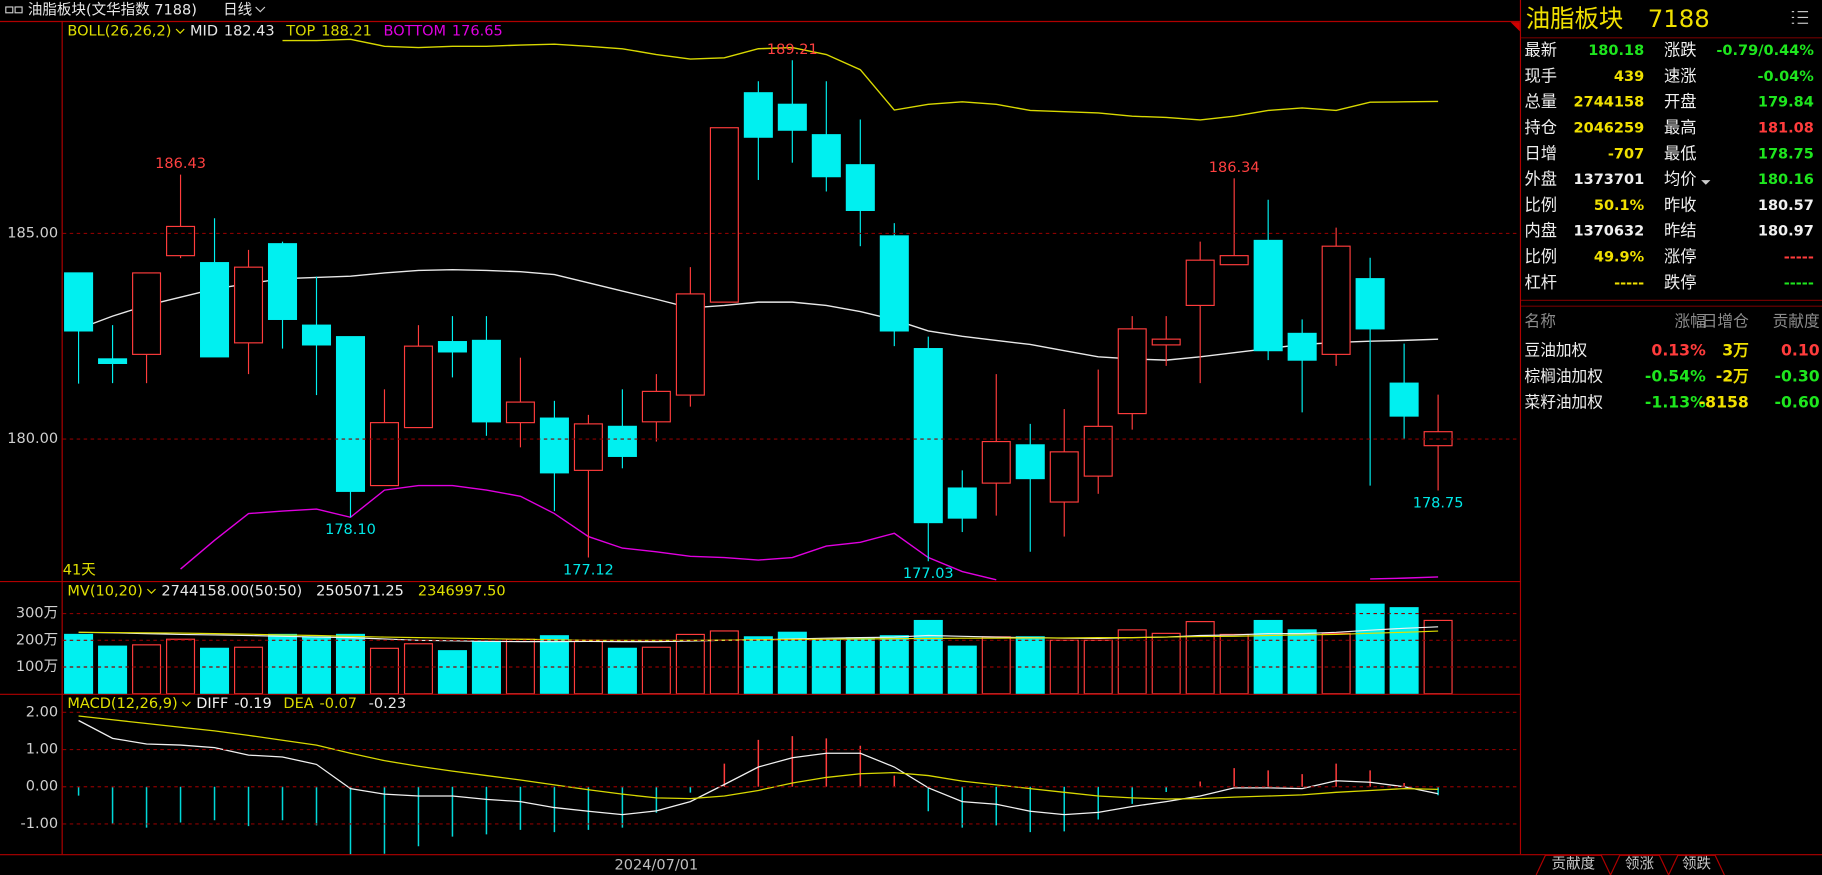  What do you see at coordinates (1800, 349) in the screenshot?
I see `table-cell: 0.10` at bounding box center [1800, 349].